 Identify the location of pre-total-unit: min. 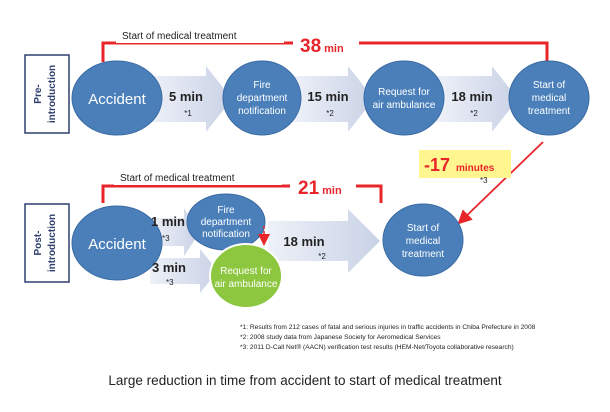
(334, 49).